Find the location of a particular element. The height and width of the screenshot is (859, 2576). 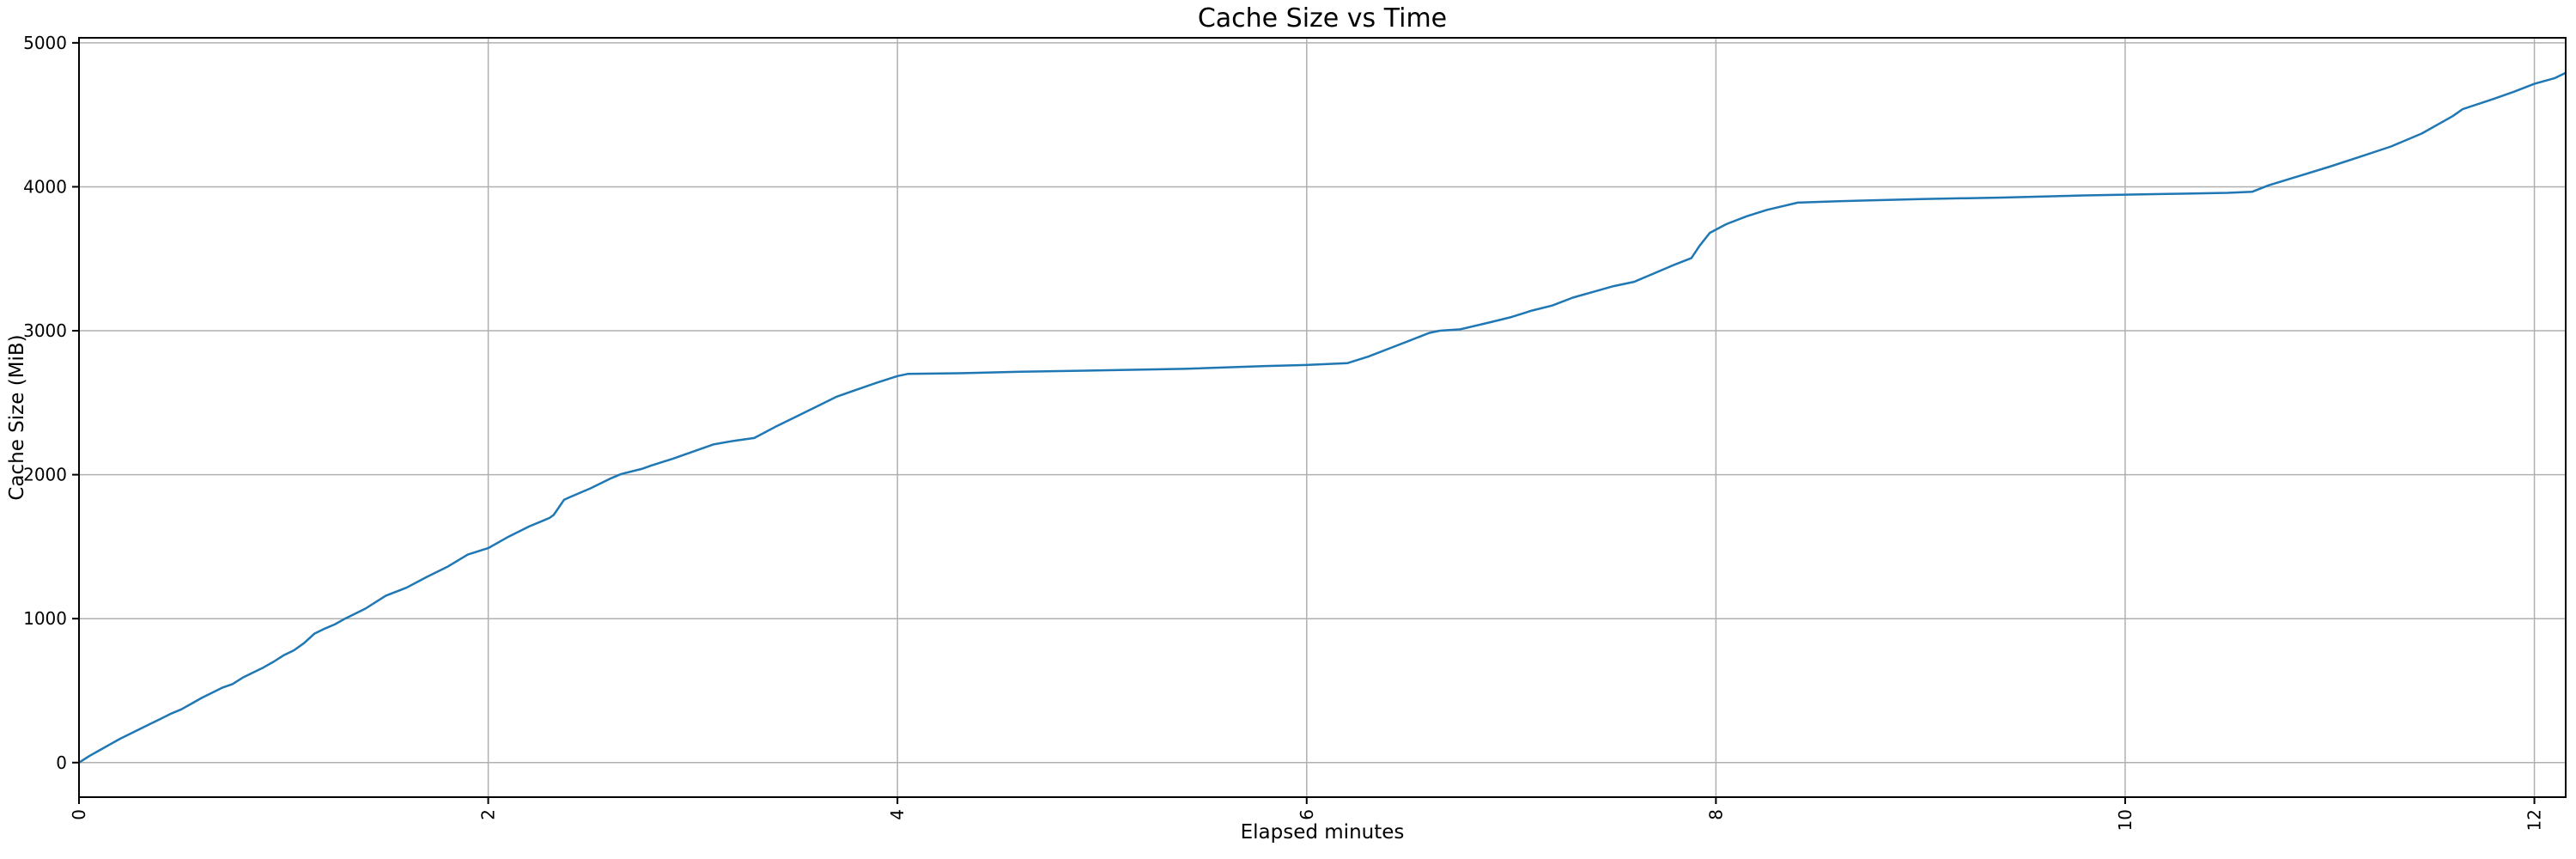

svg-text: 5000 is located at coordinates (45, 43).